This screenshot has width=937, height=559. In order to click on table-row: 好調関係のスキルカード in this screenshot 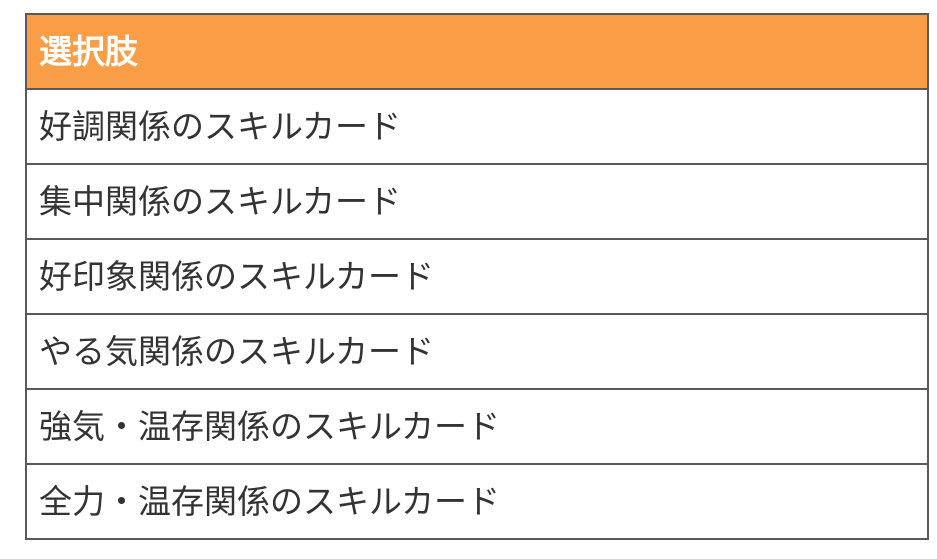, I will do `click(477, 126)`.